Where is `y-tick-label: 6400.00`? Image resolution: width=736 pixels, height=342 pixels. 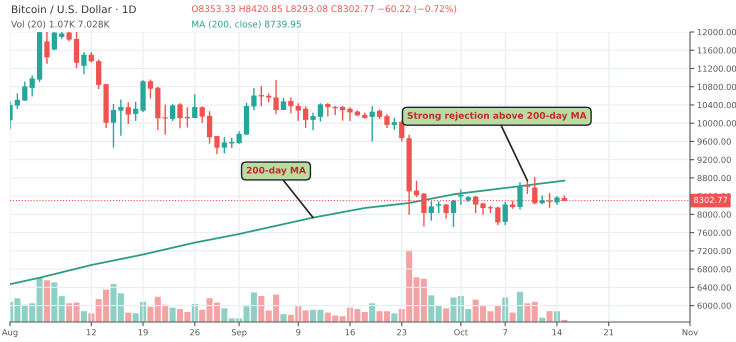 y-tick-label: 6400.00 is located at coordinates (714, 287).